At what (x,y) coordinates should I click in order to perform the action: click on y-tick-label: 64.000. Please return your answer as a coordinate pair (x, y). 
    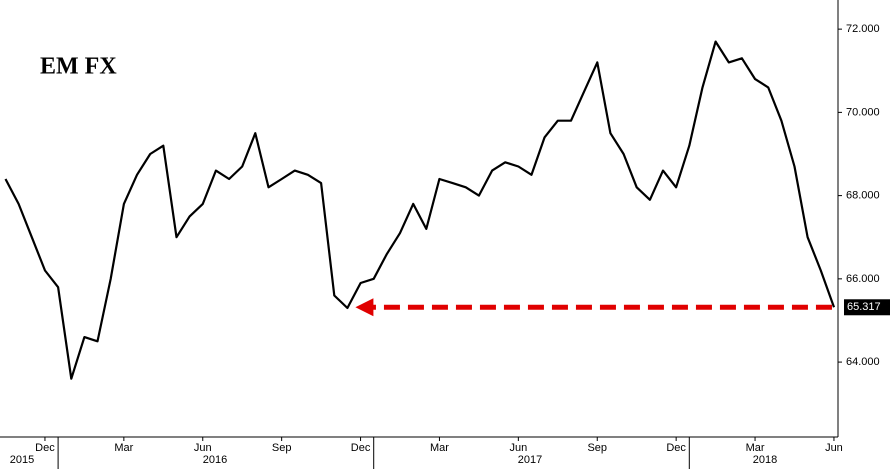
    Looking at the image, I should click on (863, 362).